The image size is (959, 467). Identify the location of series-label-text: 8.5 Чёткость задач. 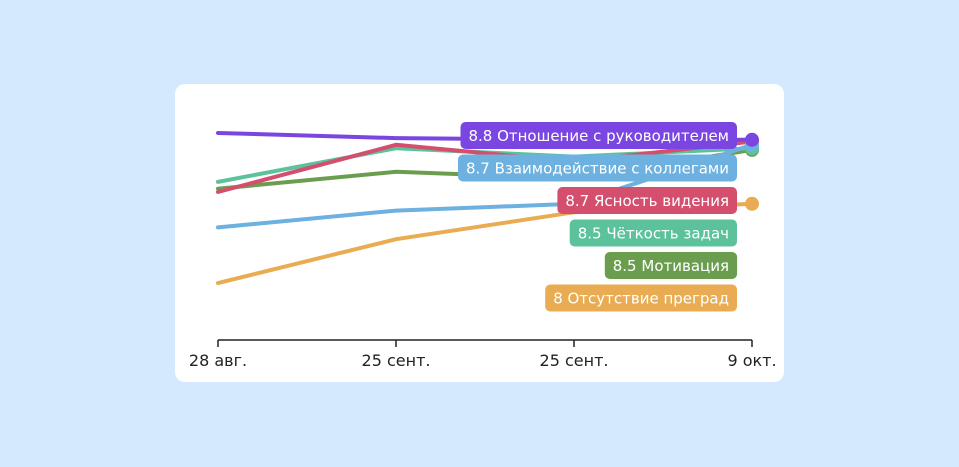
(653, 234).